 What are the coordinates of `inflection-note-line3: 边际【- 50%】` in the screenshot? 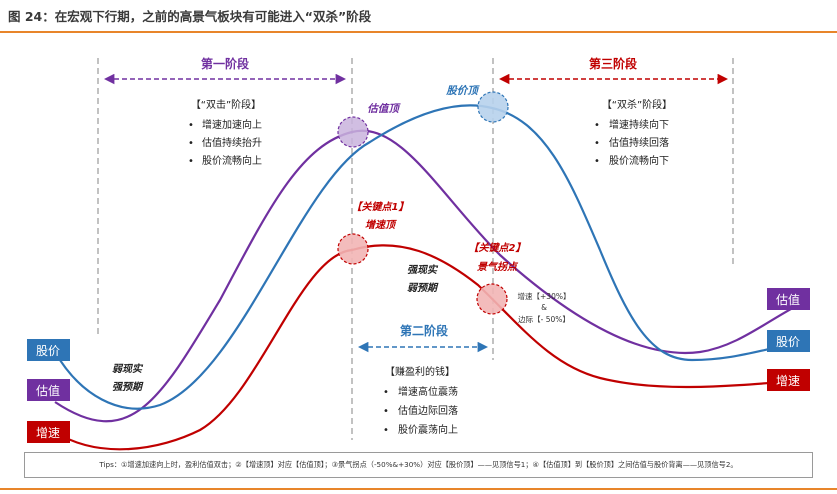 It's located at (544, 319).